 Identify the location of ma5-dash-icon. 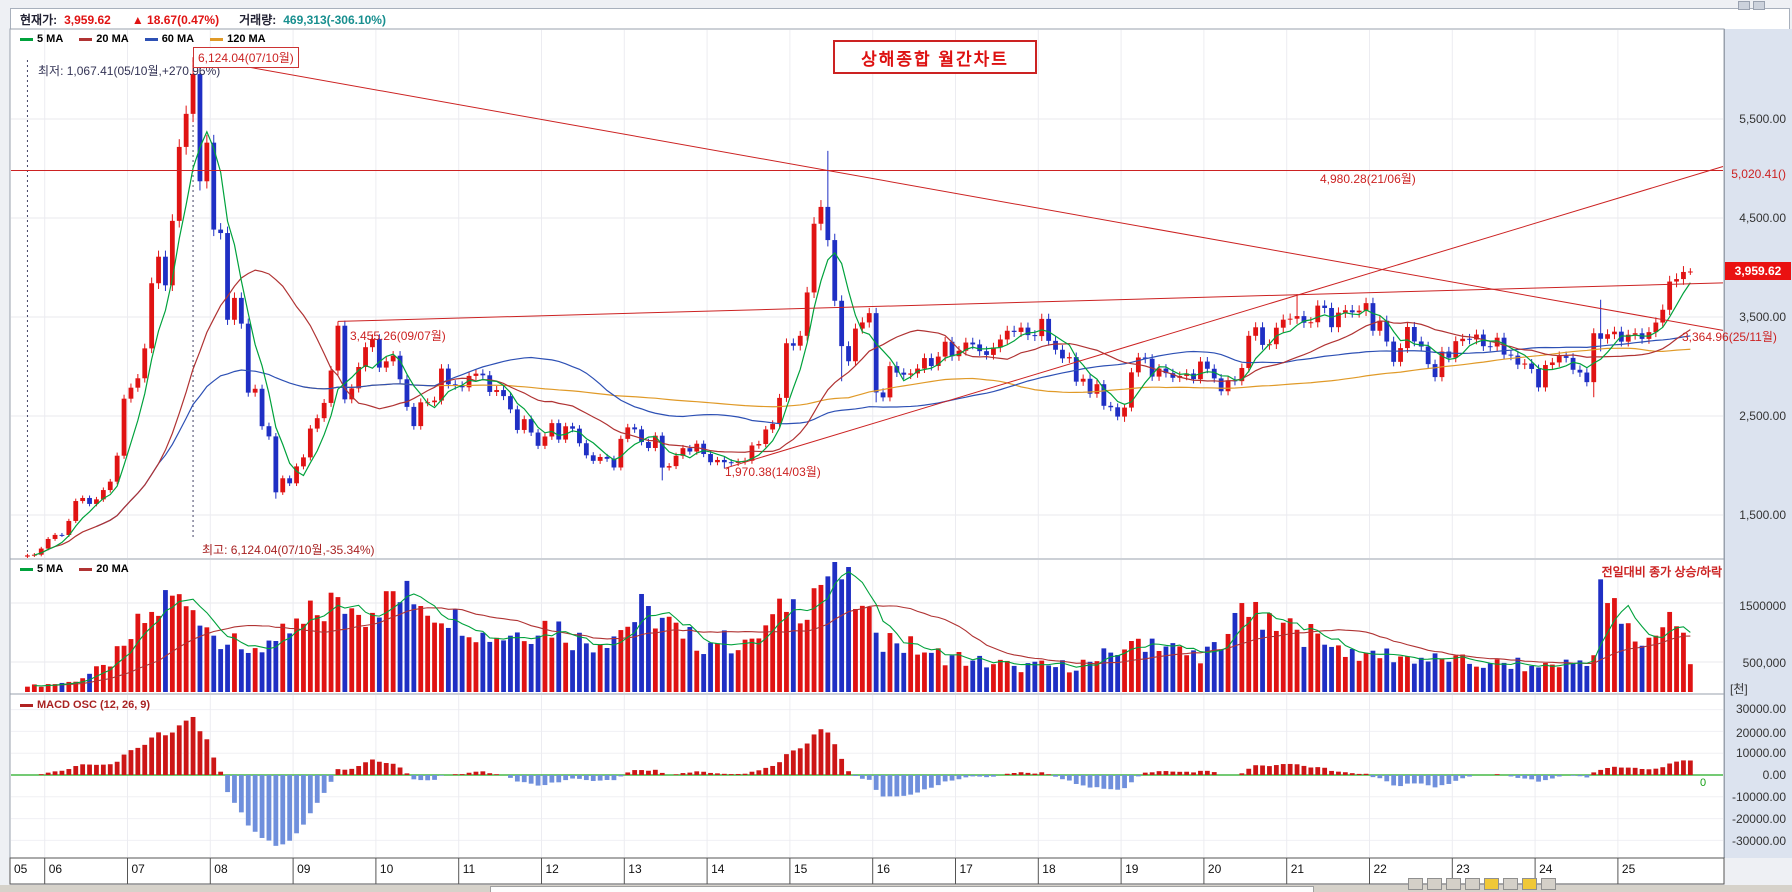
(26, 39).